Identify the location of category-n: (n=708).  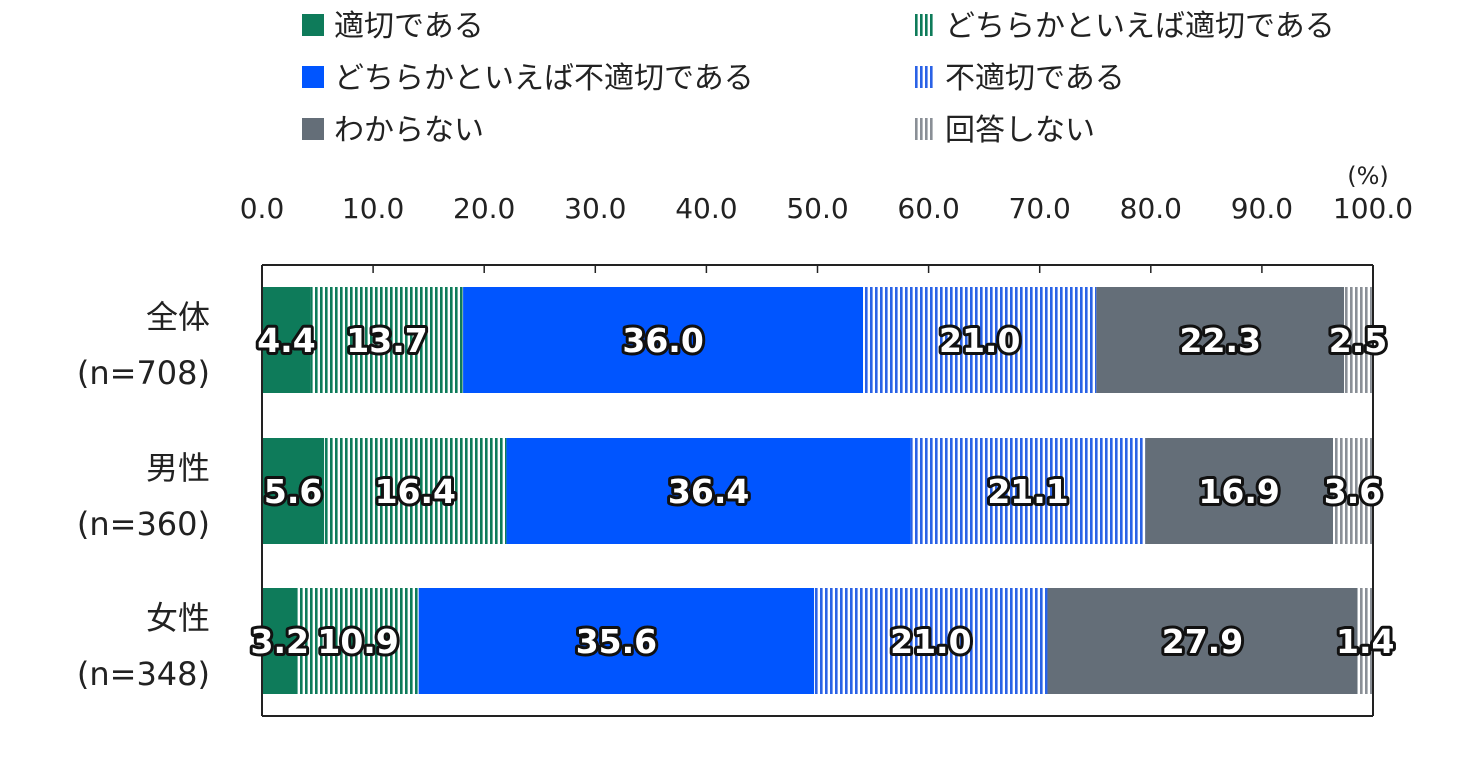
(143, 373).